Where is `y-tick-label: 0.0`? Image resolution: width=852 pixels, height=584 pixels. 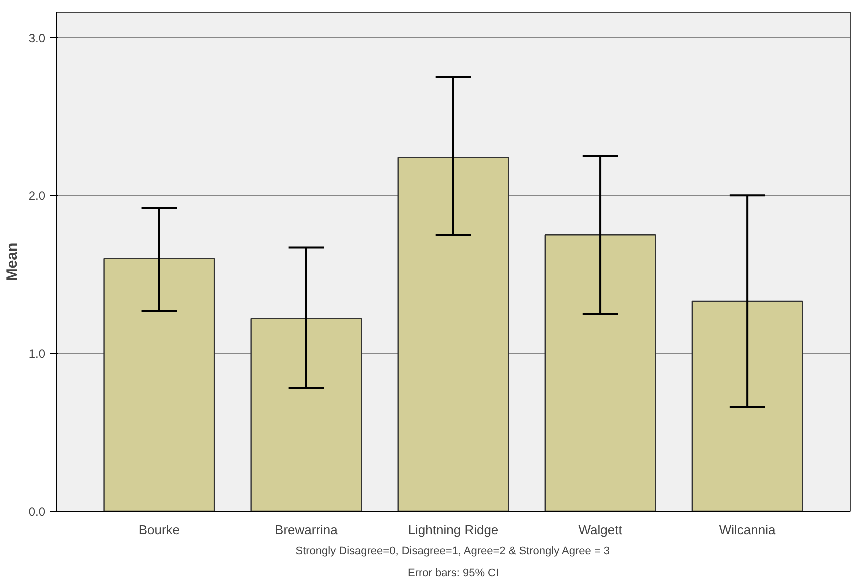 y-tick-label: 0.0 is located at coordinates (37, 512).